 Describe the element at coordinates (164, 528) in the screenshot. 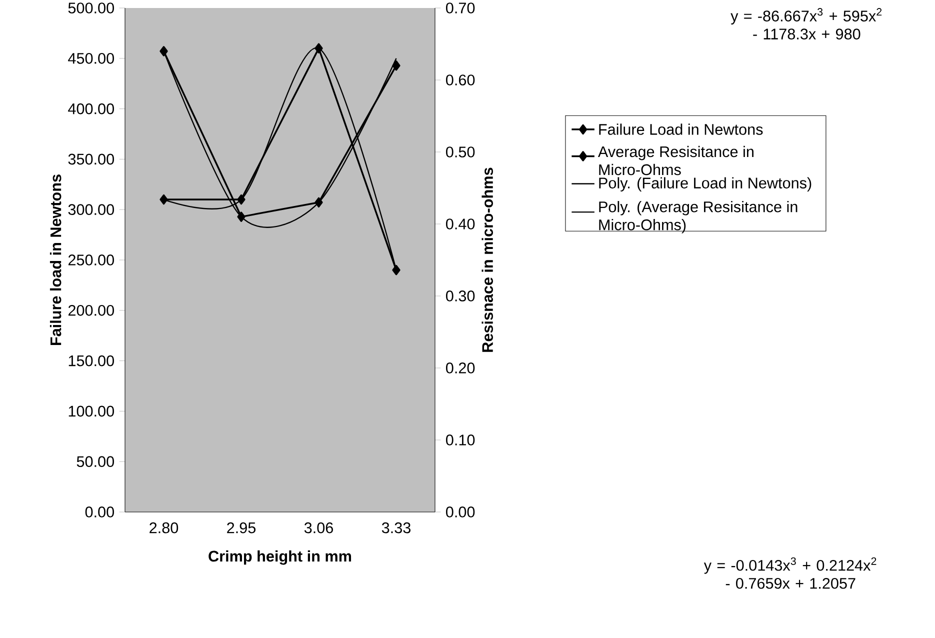

I see `x-tick-label: 2.80` at that location.